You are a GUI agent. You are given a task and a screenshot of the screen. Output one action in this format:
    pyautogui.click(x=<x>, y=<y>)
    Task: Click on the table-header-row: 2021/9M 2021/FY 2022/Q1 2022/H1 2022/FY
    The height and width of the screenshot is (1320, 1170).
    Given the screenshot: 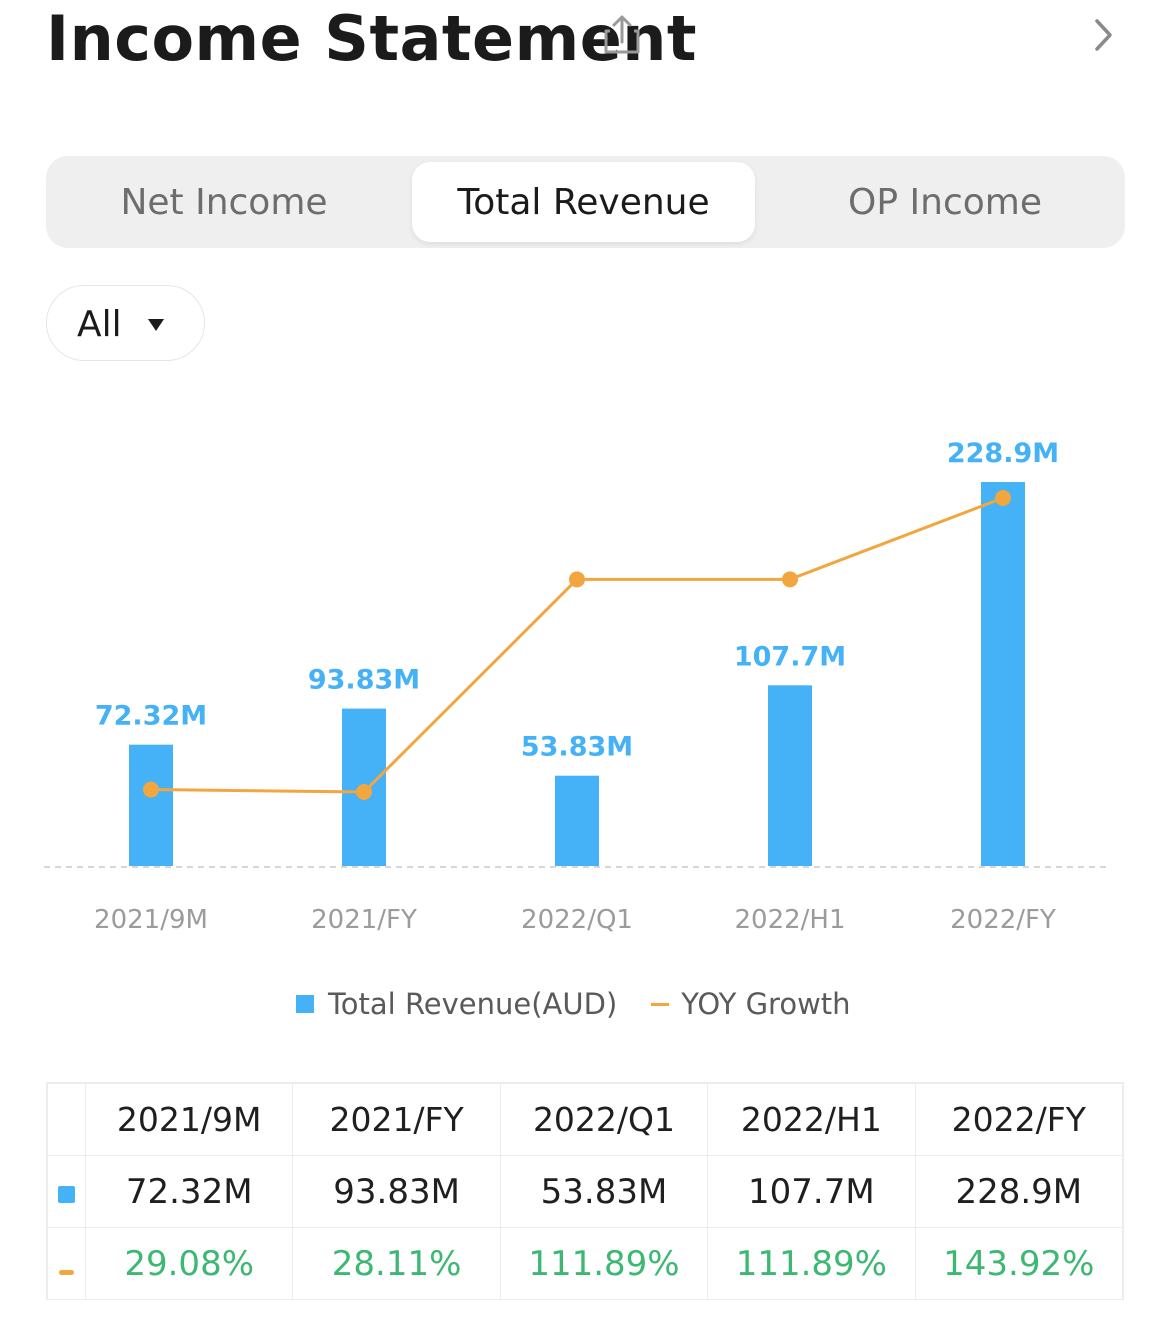 What is the action you would take?
    pyautogui.click(x=585, y=1119)
    